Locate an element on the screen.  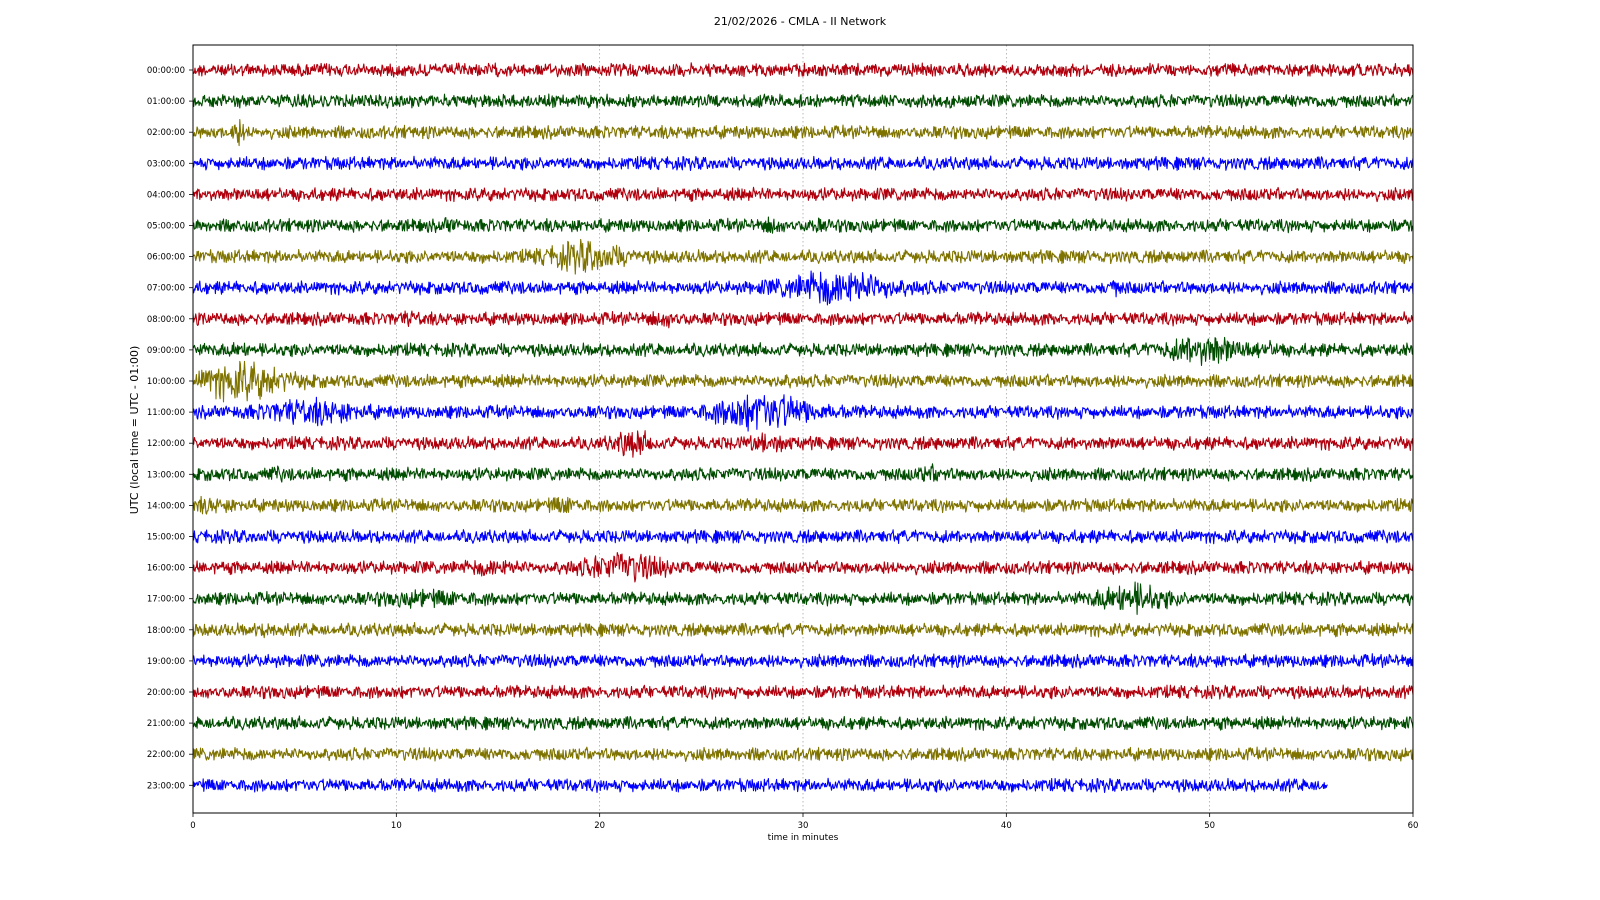
y-tick-label: 02:00:00 is located at coordinates (166, 133).